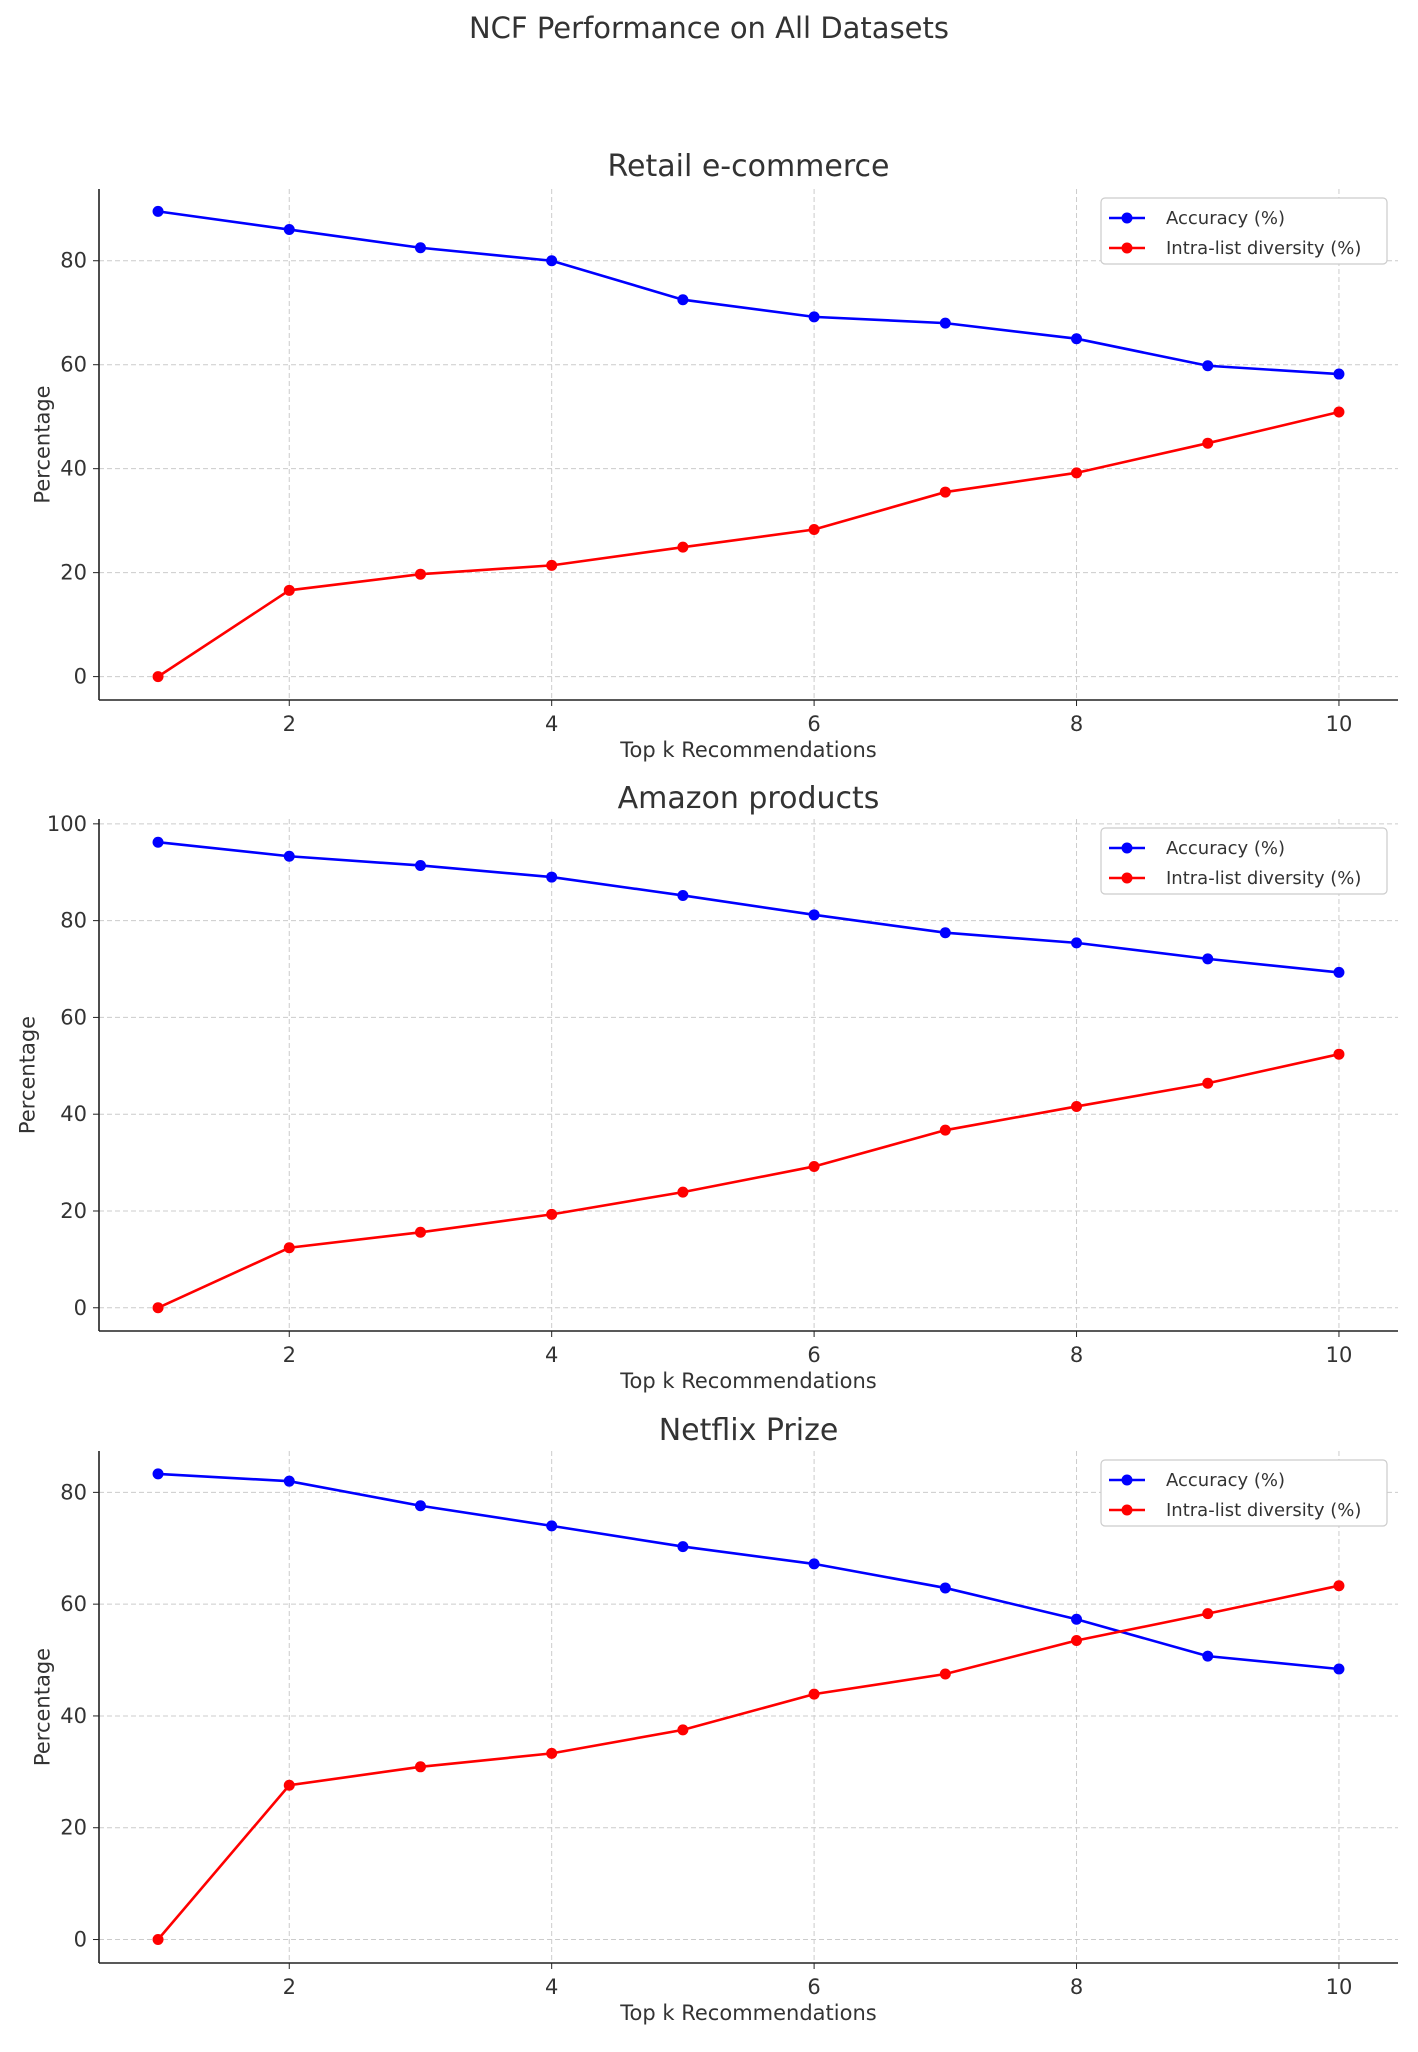 Image resolution: width=1418 pixels, height=2052 pixels. I want to click on legend: Accuracy (%) Intra-list diversity (%), so click(1244, 1493).